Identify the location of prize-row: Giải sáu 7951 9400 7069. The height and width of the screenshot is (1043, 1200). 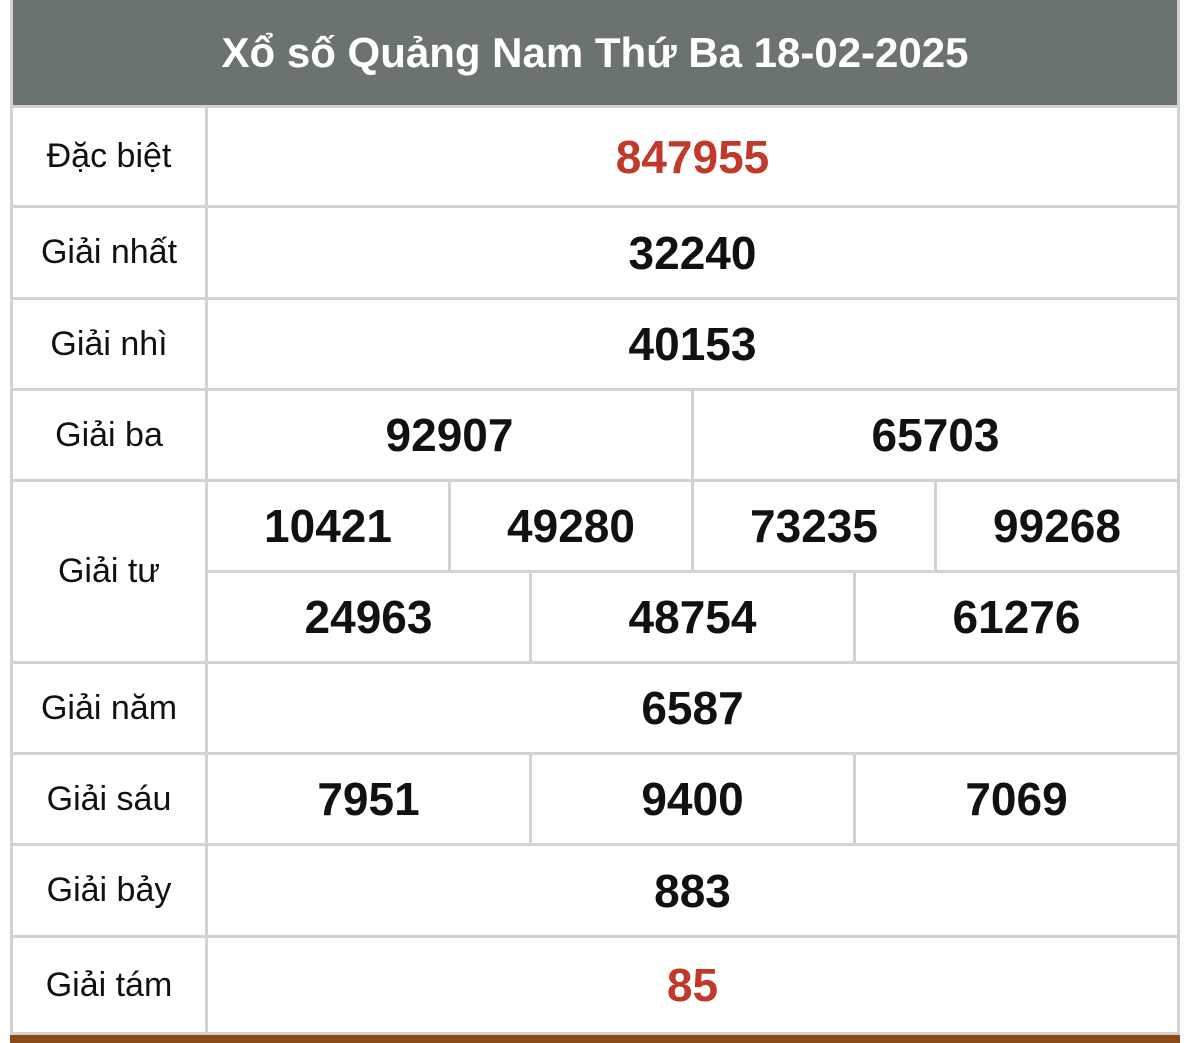
(595, 800).